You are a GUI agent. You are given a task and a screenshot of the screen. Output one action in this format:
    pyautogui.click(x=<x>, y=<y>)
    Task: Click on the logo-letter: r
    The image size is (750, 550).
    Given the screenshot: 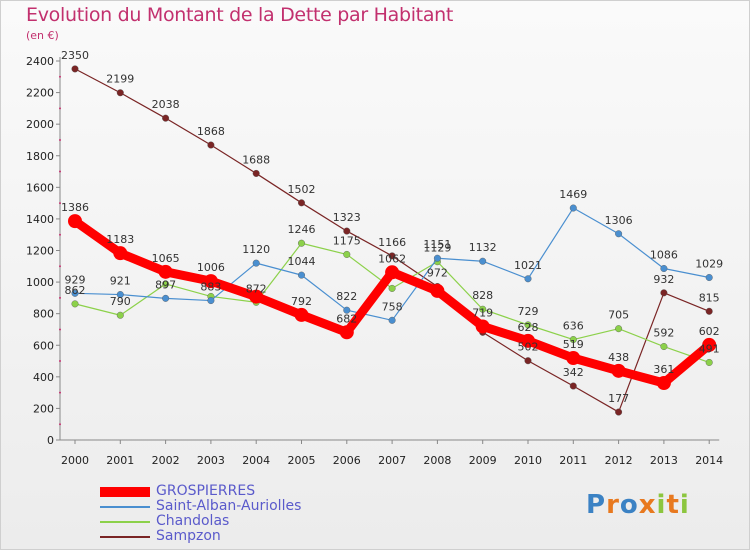 What is the action you would take?
    pyautogui.click(x=613, y=505)
    